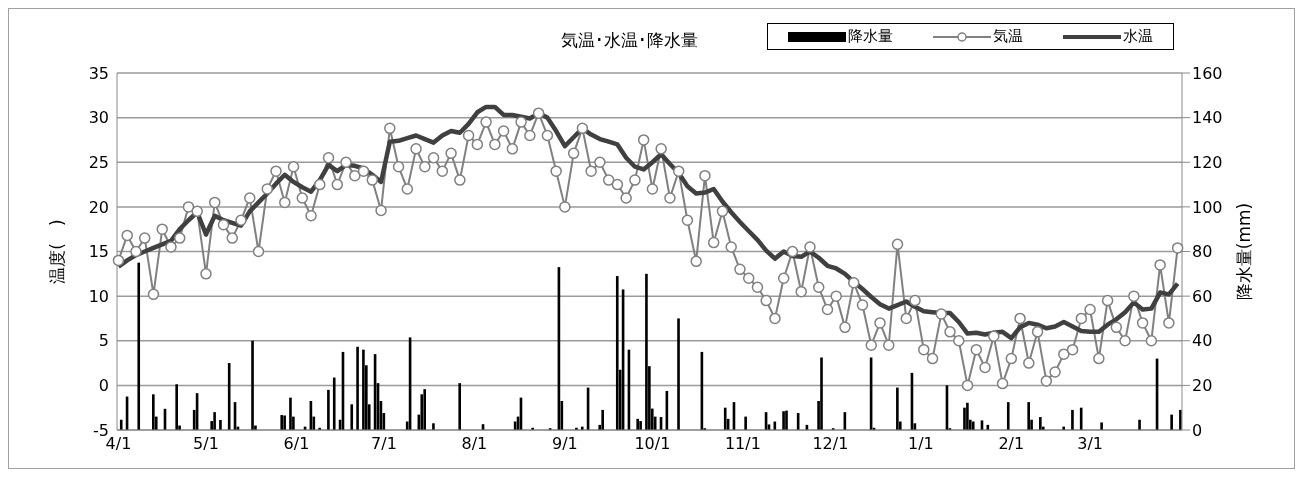 The height and width of the screenshot is (477, 1303). I want to click on x-tick-label: 11/1, so click(742, 444).